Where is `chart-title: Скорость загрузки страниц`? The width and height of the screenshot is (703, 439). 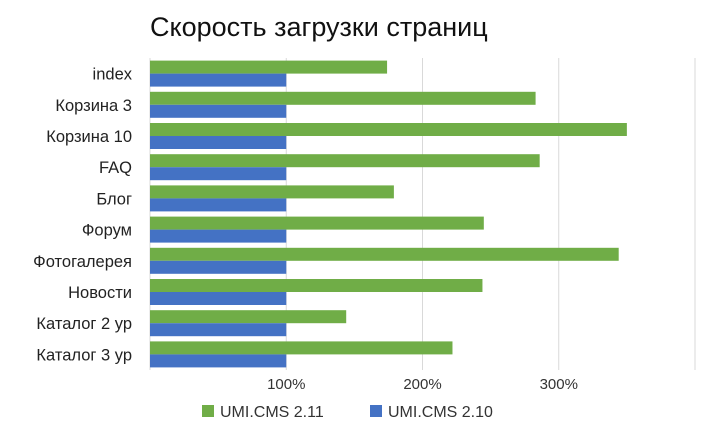 chart-title: Скорость загрузки страниц is located at coordinates (319, 27).